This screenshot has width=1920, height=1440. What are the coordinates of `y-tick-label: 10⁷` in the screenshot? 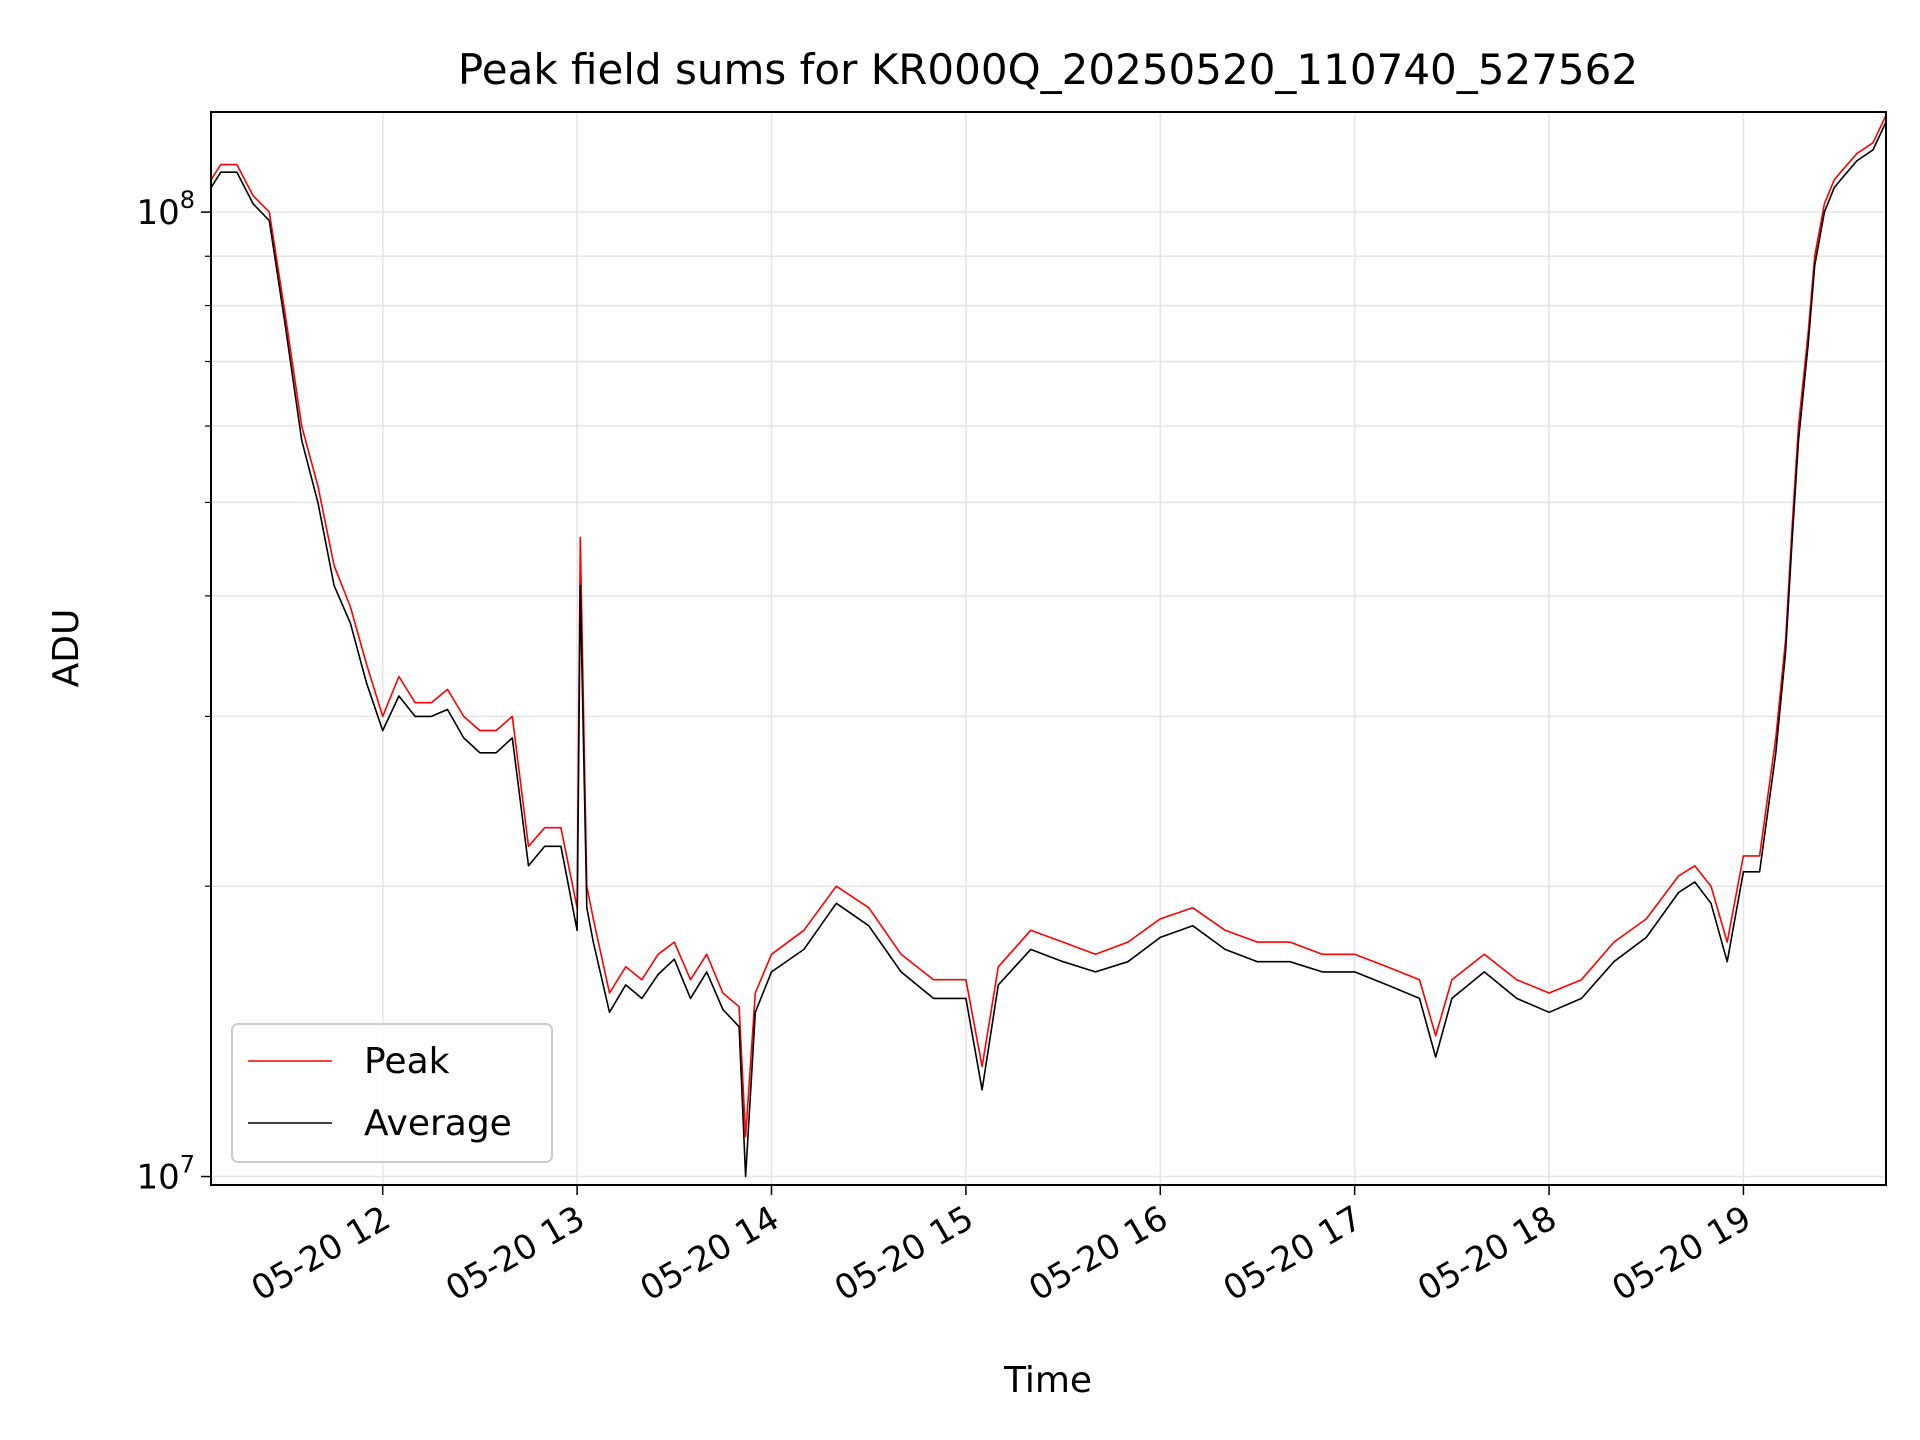 It's located at (165, 1174).